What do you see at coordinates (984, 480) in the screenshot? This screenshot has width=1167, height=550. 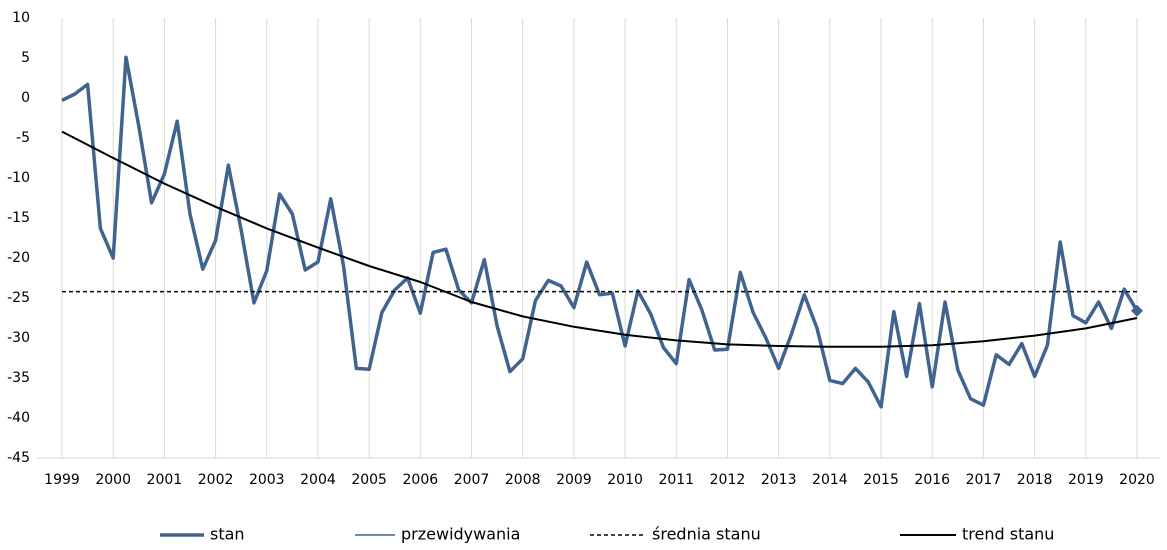 I see `x-tick-label: 2017` at bounding box center [984, 480].